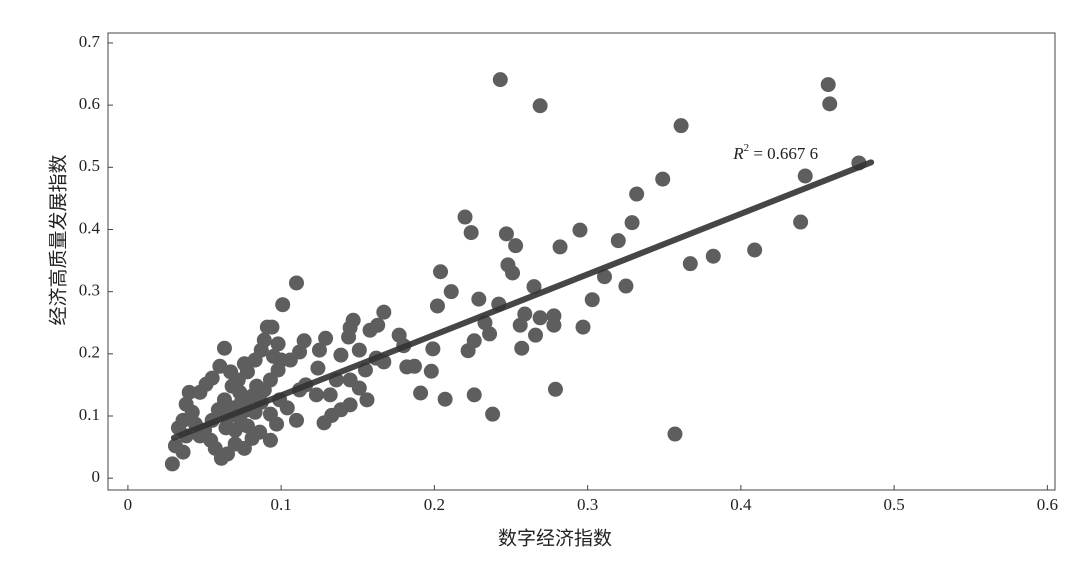  Describe the element at coordinates (96, 476) in the screenshot. I see `y-tick-label: 0` at that location.